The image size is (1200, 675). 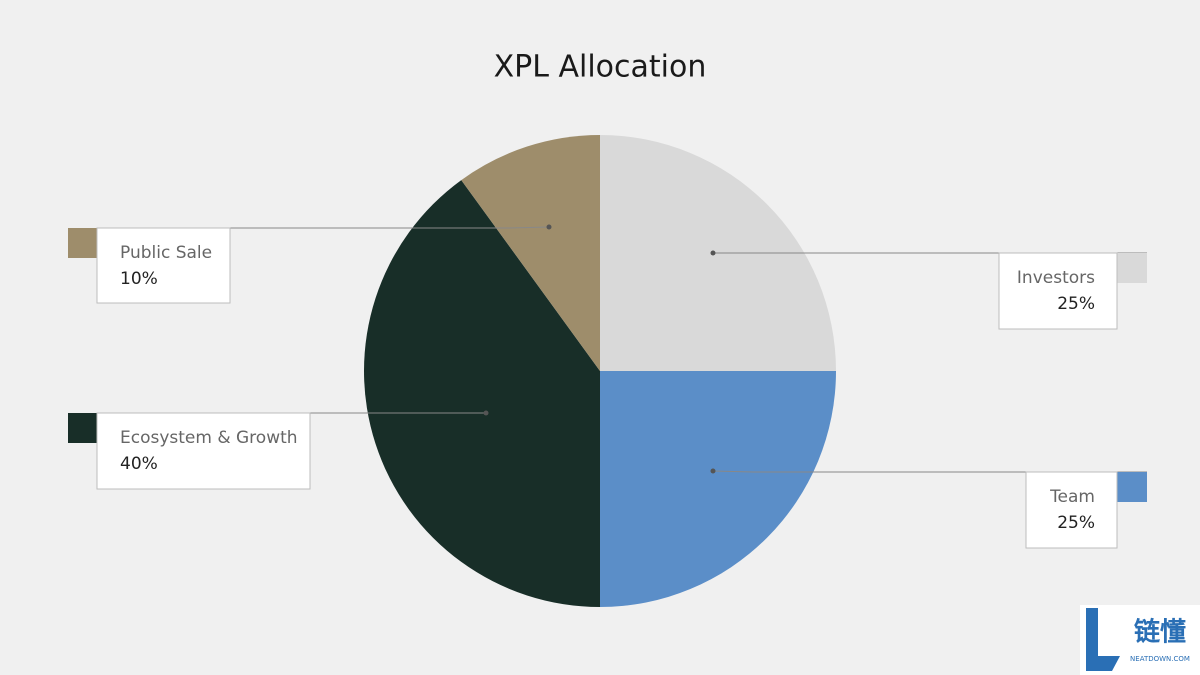 I want to click on legend-label: Investors, so click(x=1056, y=278).